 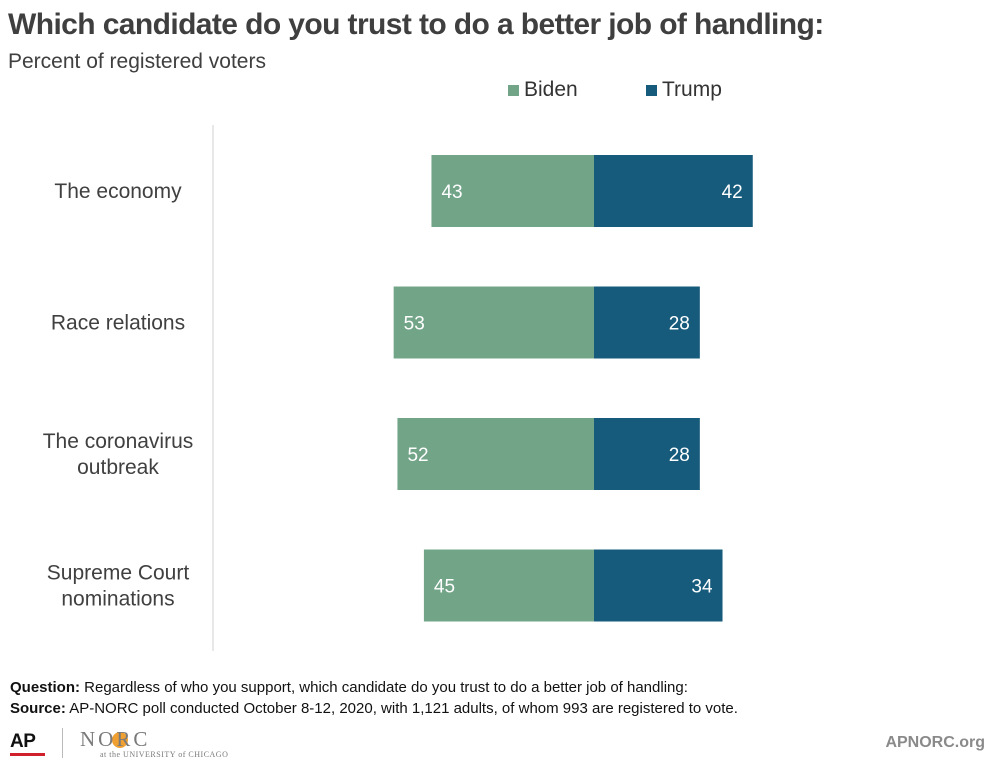 I want to click on norc-logo: NORC, so click(x=115, y=739).